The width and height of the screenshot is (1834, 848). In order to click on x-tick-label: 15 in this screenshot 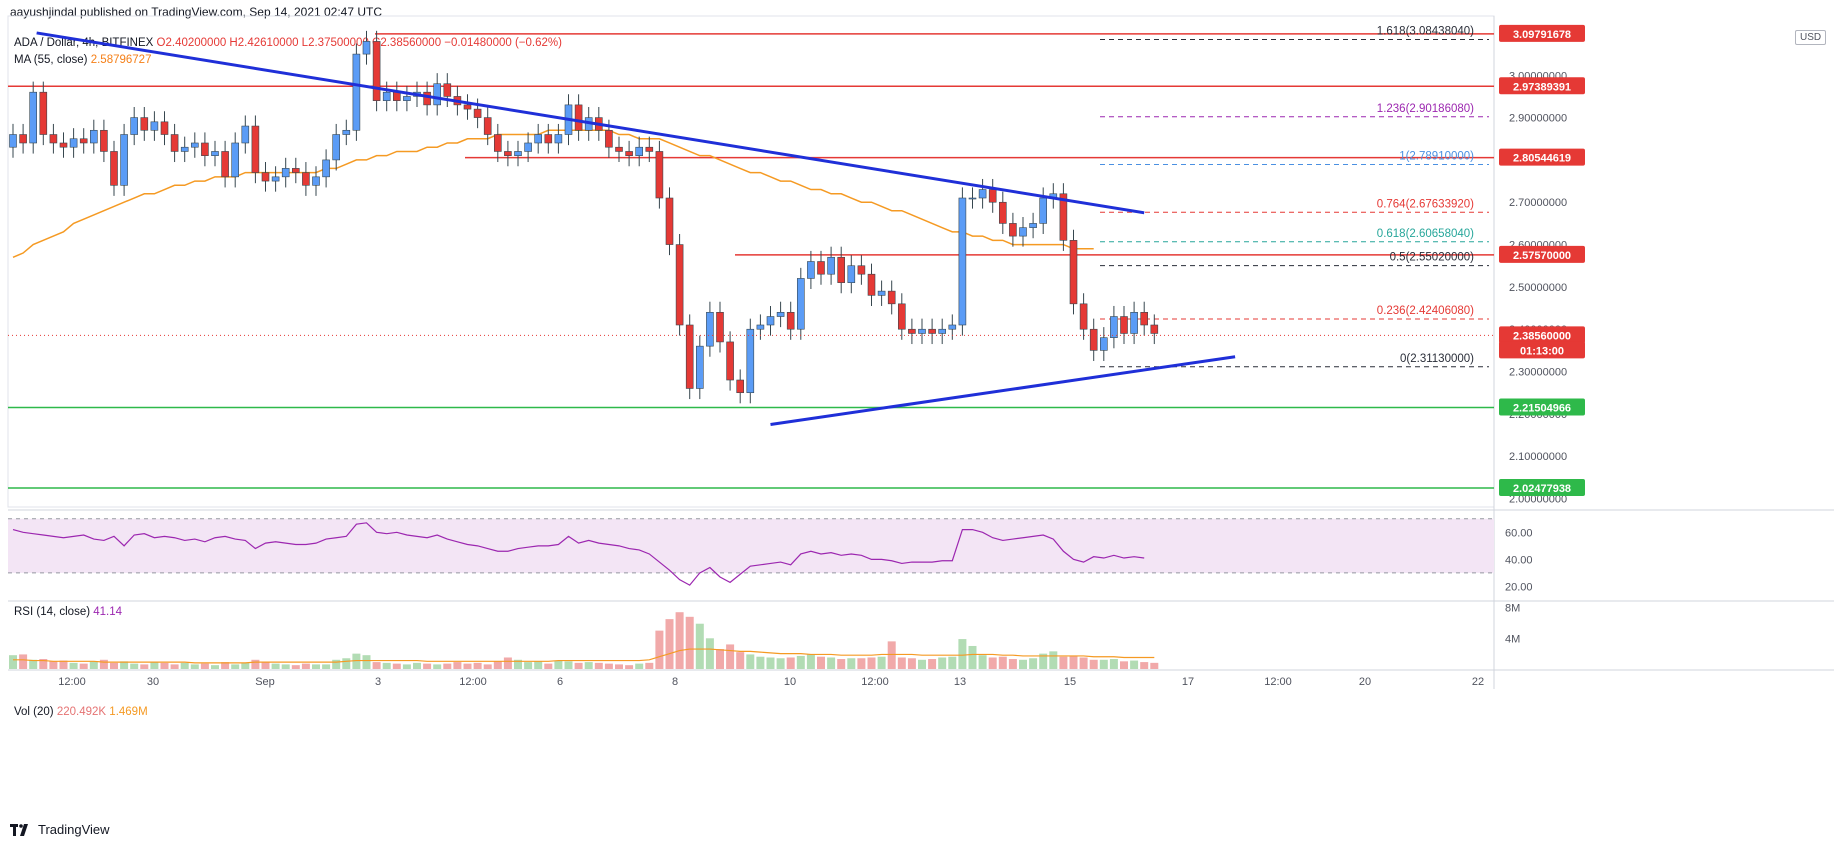, I will do `click(1070, 682)`.